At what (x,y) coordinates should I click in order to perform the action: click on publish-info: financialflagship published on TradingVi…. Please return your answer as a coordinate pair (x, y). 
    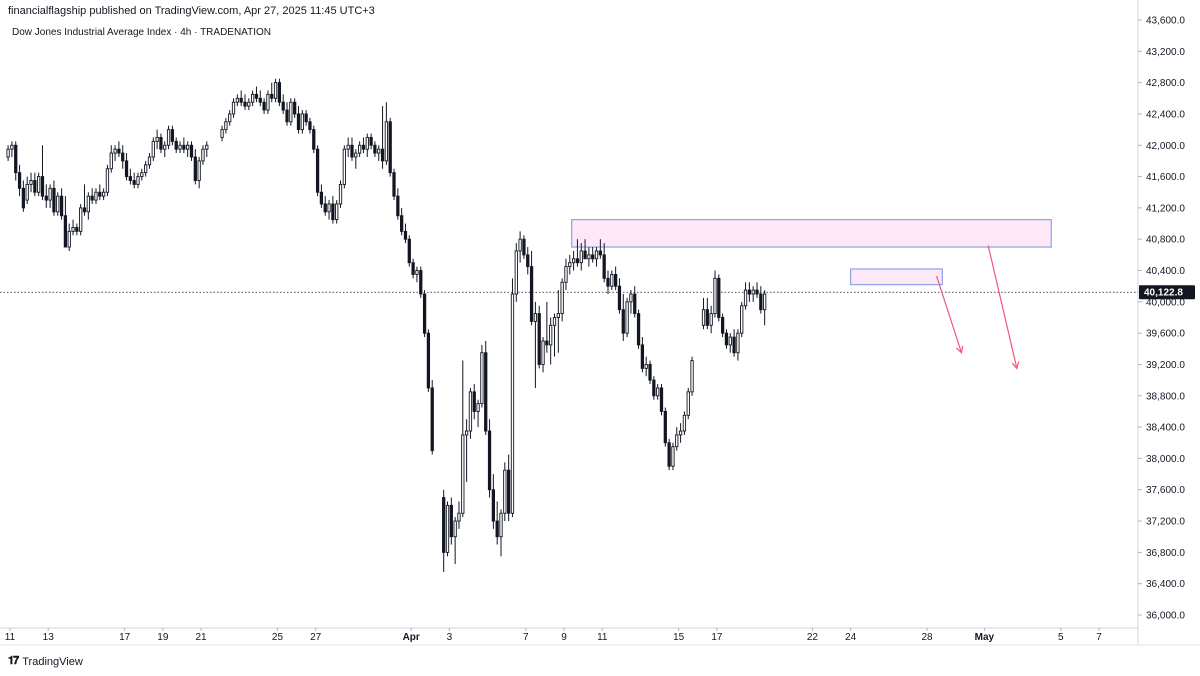
    Looking at the image, I should click on (191, 11).